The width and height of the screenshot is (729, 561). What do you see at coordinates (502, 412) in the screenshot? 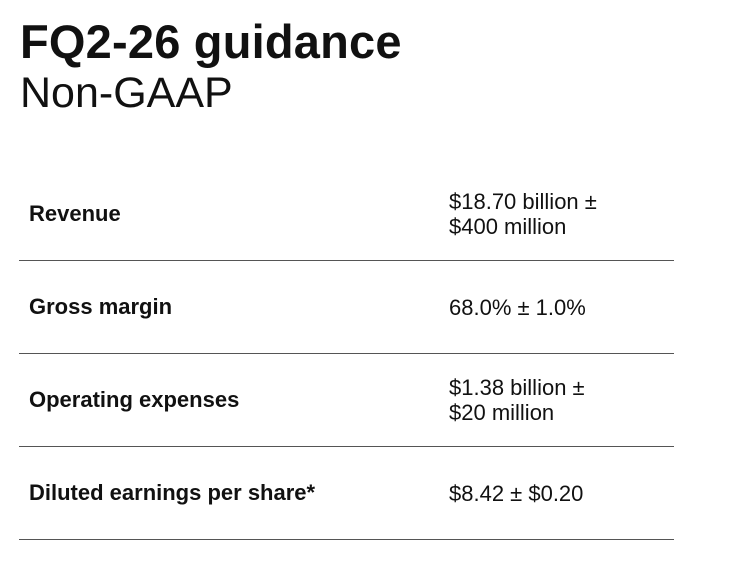
I see `row-value-line: $20 million` at bounding box center [502, 412].